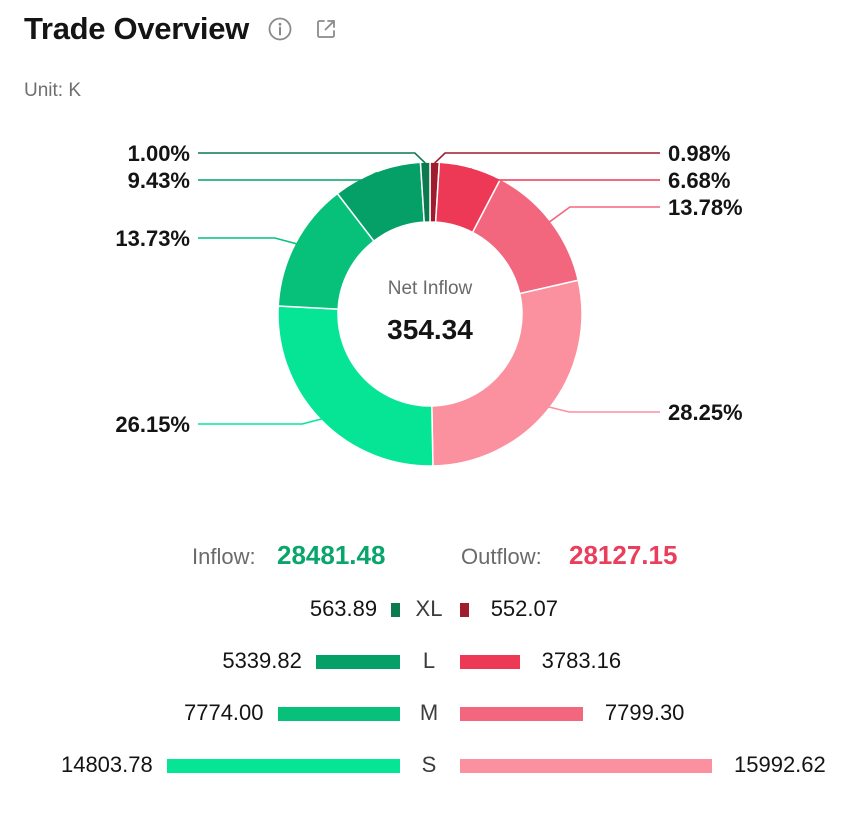  I want to click on center-label: Net Inflow, so click(430, 288).